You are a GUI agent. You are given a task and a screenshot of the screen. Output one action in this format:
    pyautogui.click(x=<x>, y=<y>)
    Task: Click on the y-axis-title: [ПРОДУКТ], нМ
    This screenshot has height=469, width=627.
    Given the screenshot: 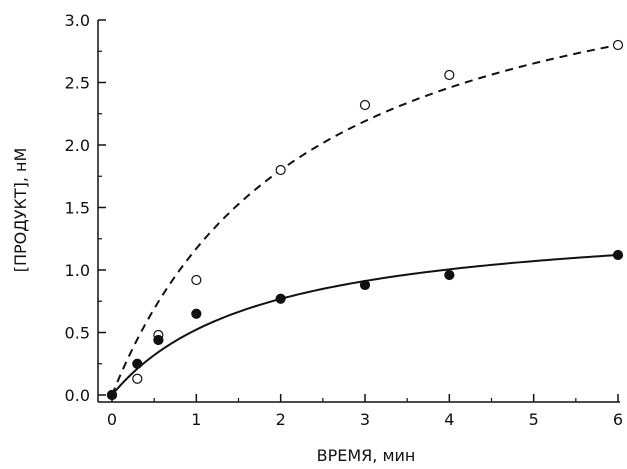 What is the action you would take?
    pyautogui.click(x=20, y=210)
    